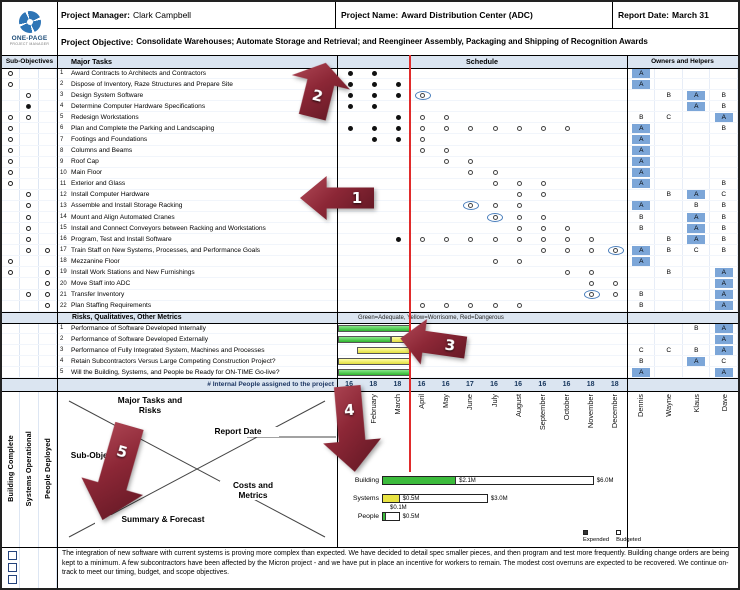 This screenshot has width=740, height=590. What do you see at coordinates (337, 198) in the screenshot?
I see `callout-arrow-1: 1` at bounding box center [337, 198].